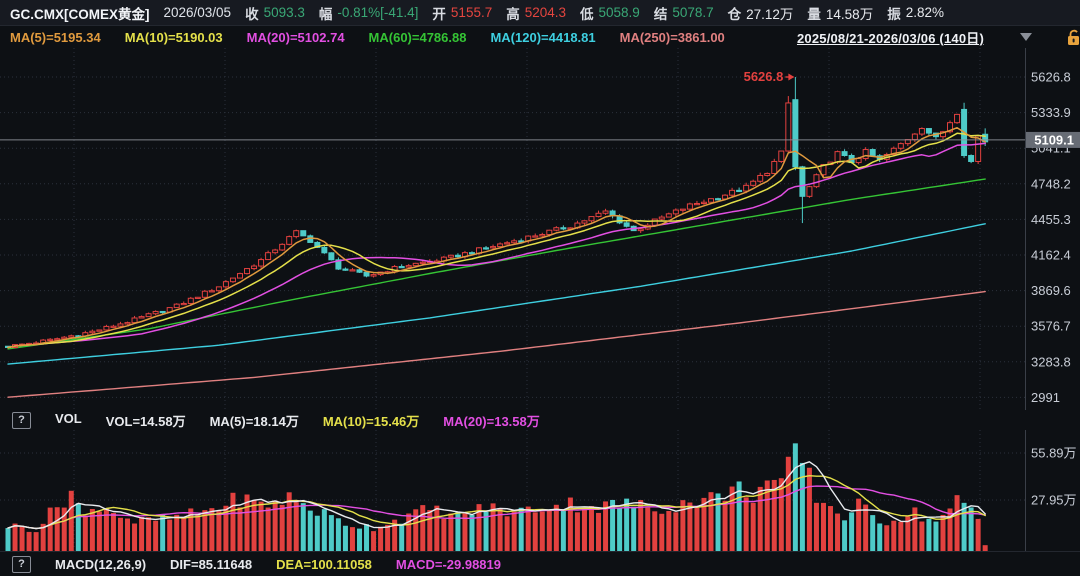 Image resolution: width=1080 pixels, height=576 pixels. I want to click on lock-open-icon, so click(1073, 37).